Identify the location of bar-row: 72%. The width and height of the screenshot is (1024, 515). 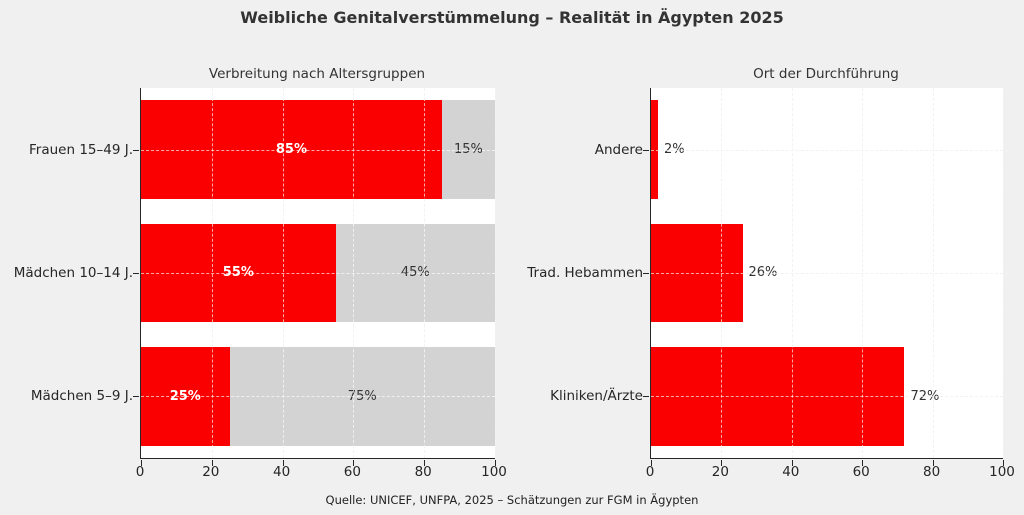
(827, 396).